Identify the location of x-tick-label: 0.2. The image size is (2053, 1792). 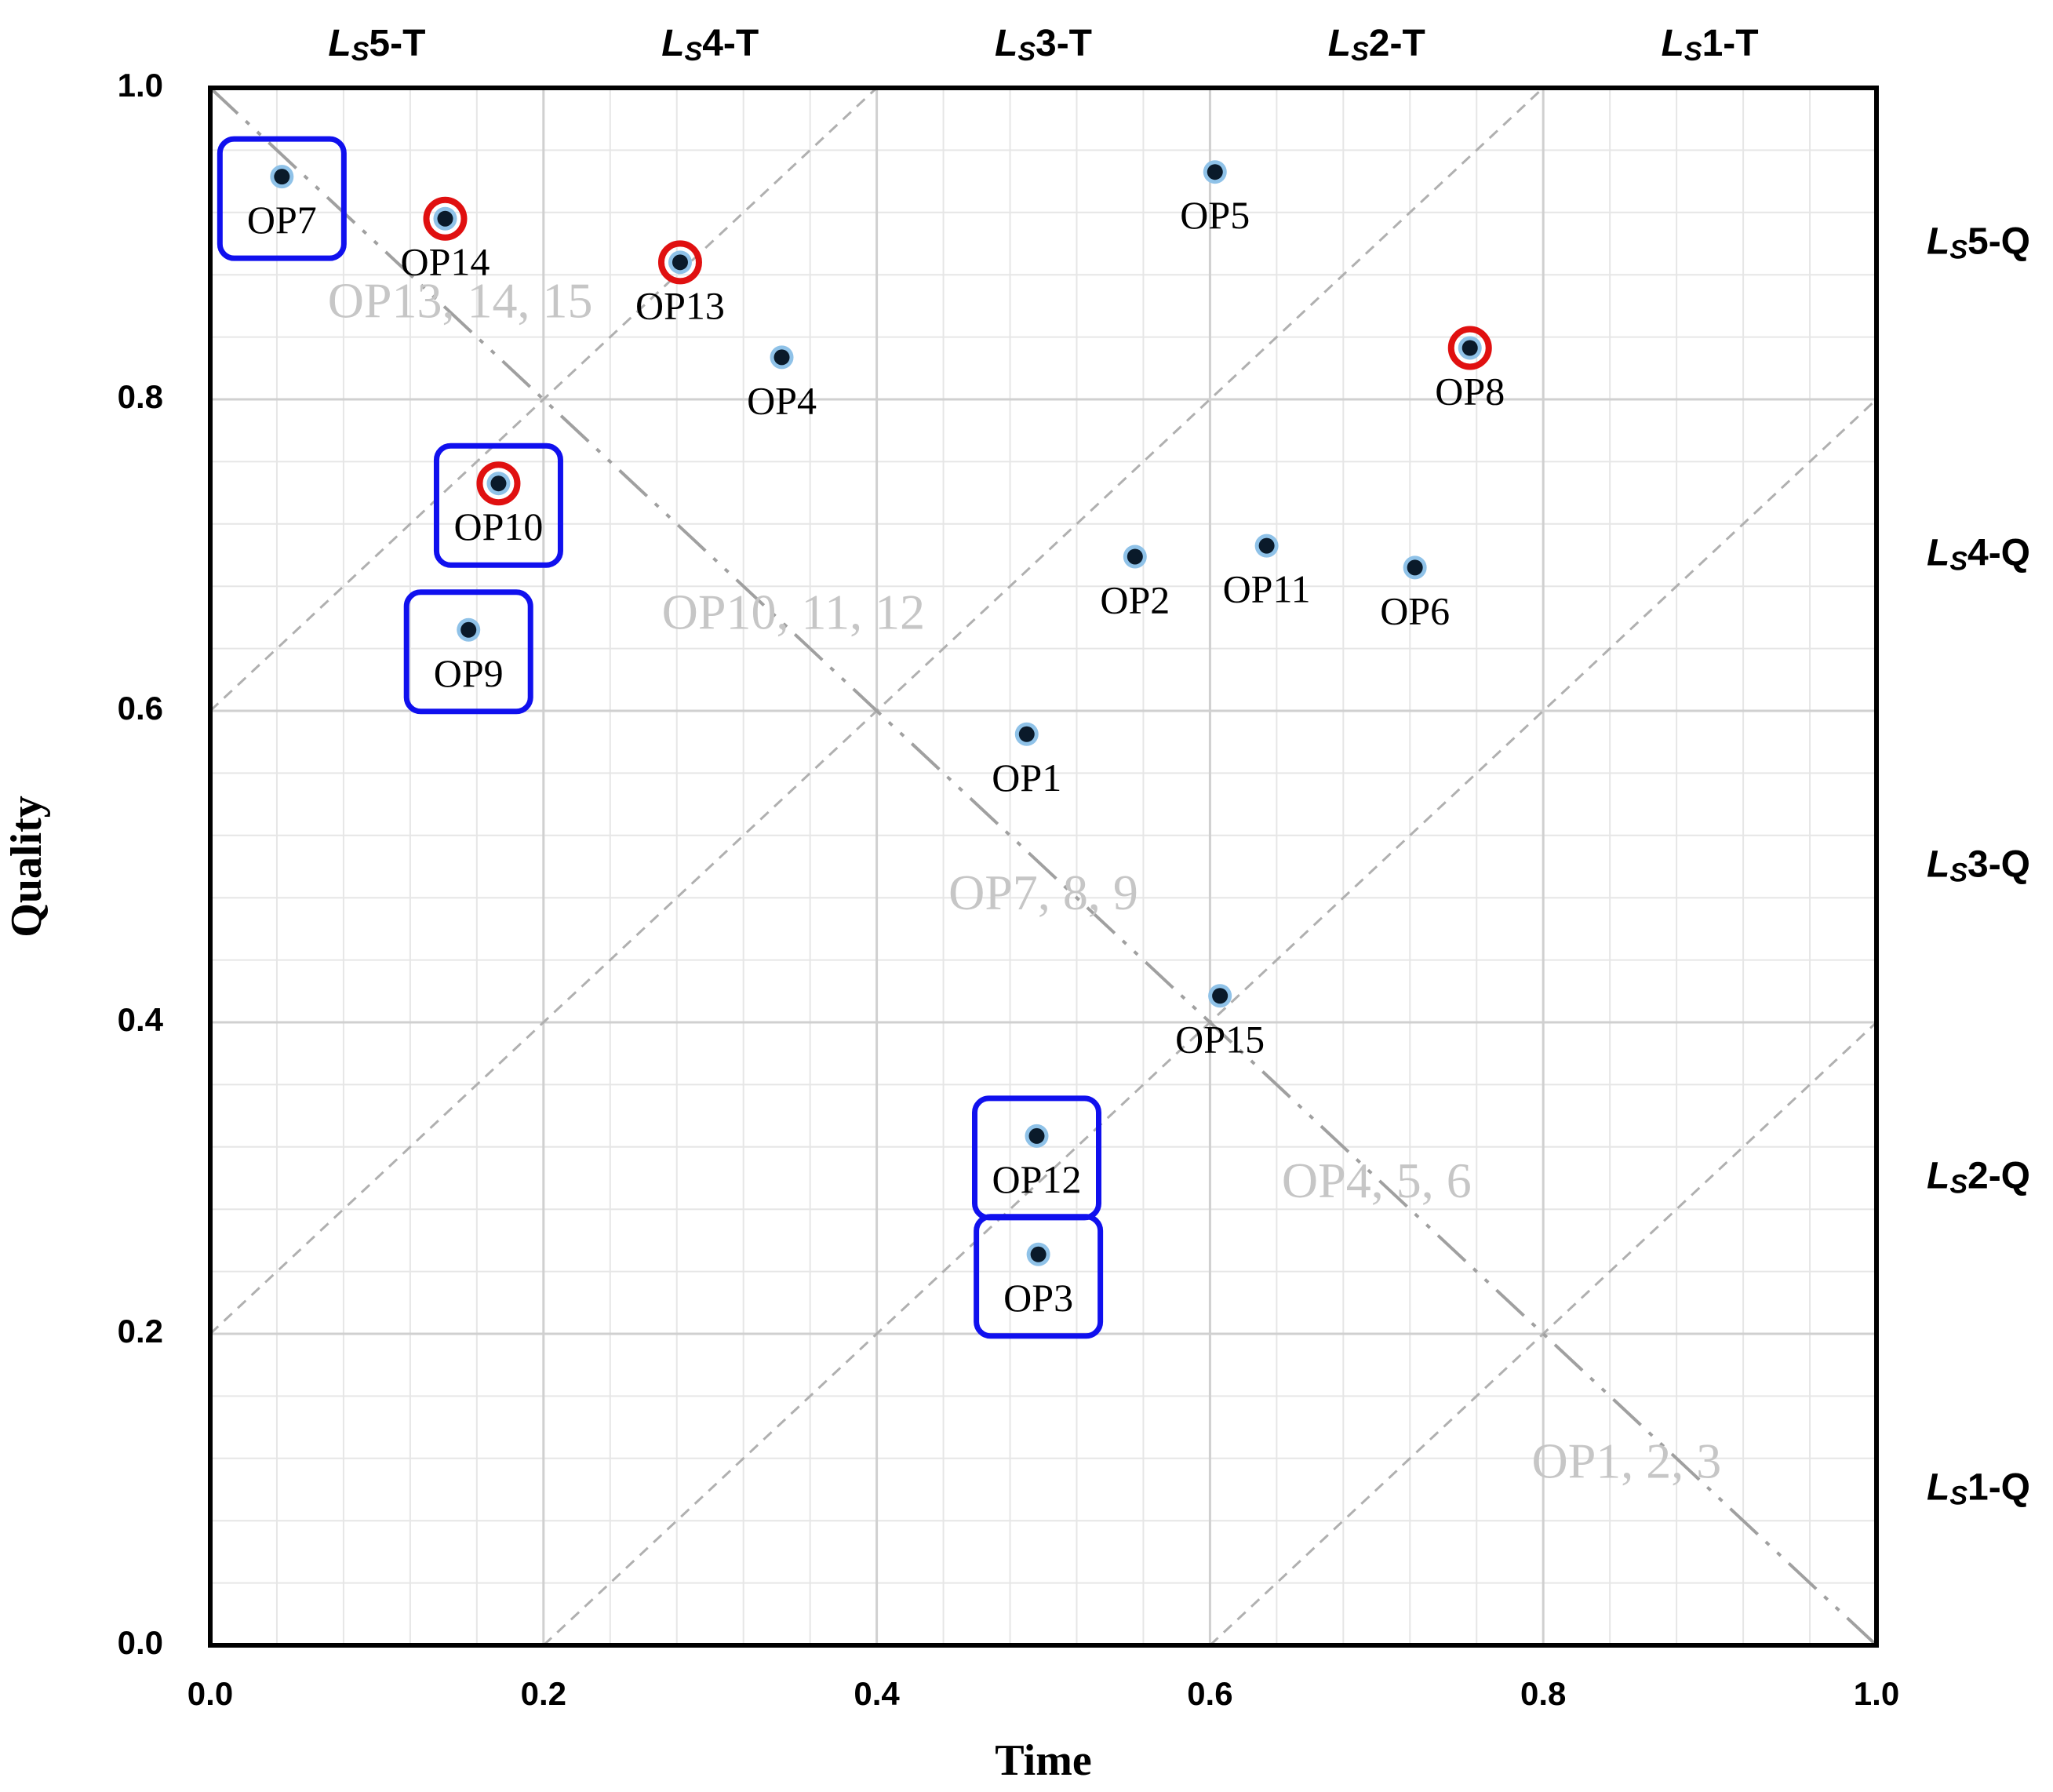
(543, 1693).